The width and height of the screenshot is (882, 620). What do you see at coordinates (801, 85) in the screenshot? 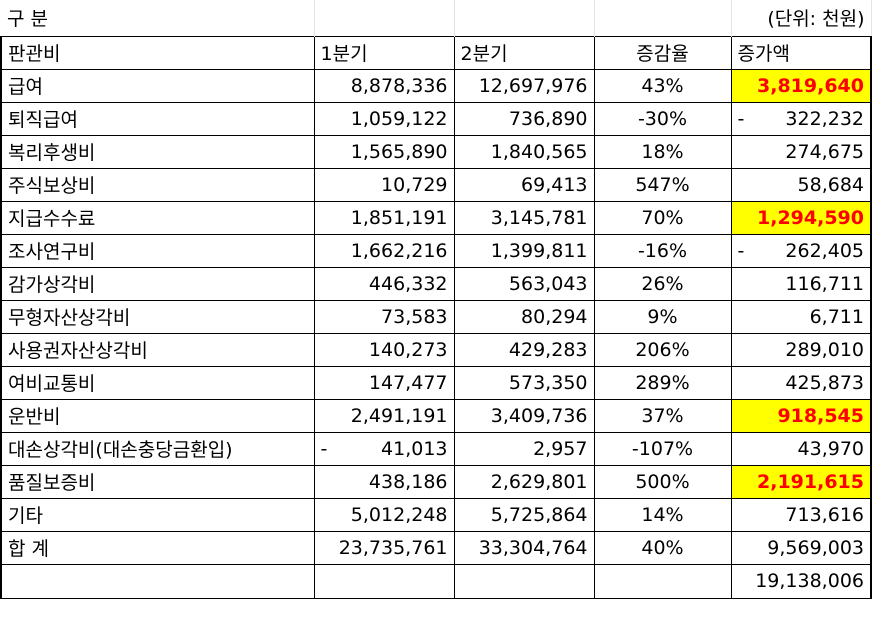
I see `increase-cell: 3,819,640` at bounding box center [801, 85].